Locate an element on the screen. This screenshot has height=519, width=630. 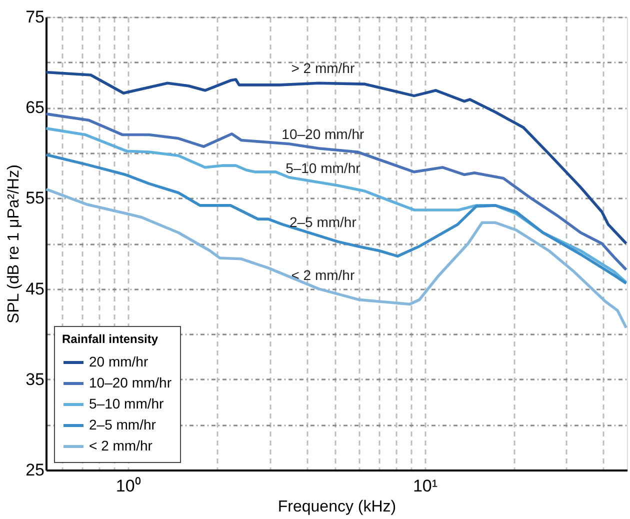
legend-label: 2–5 mm/hr is located at coordinates (122, 424).